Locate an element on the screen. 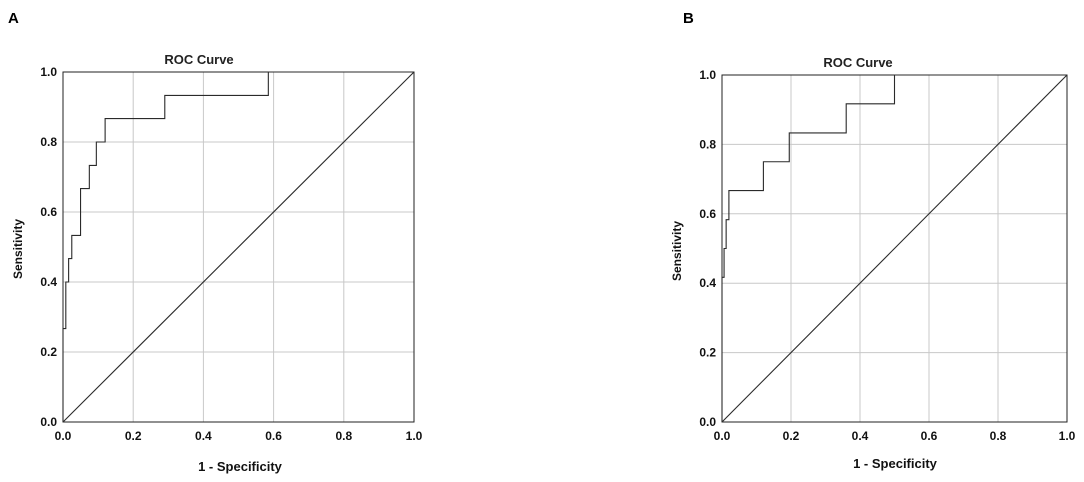 This screenshot has height=482, width=1084. y-tick-label-b-3: 0.6 is located at coordinates (707, 214).